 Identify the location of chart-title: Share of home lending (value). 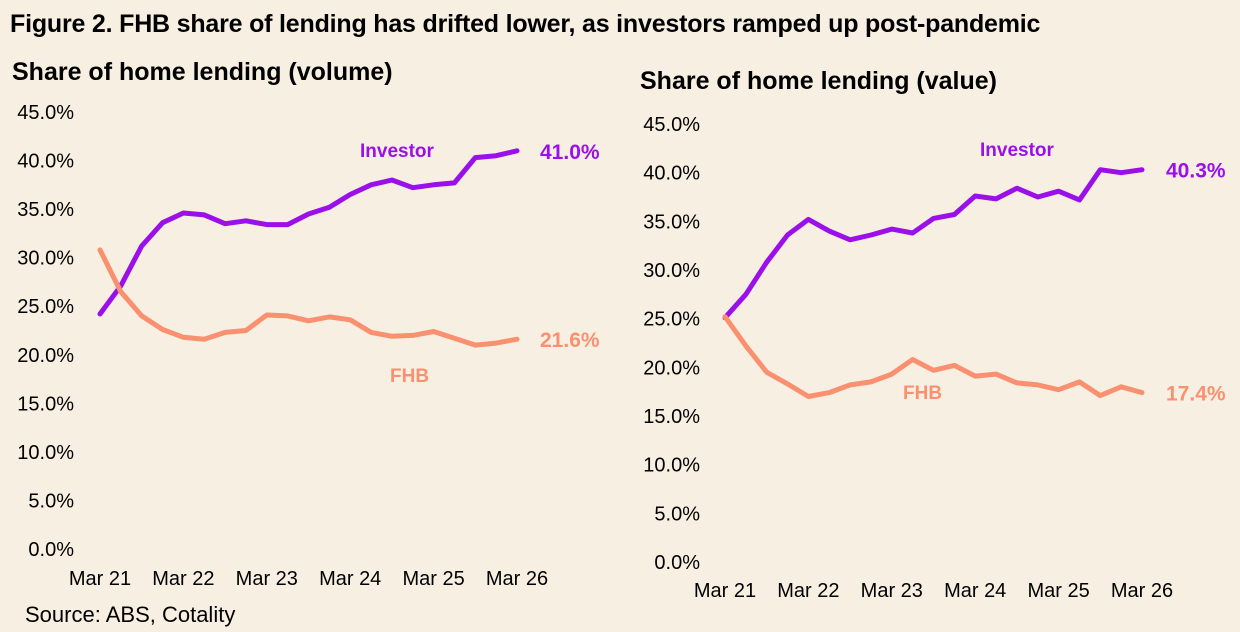
(818, 81).